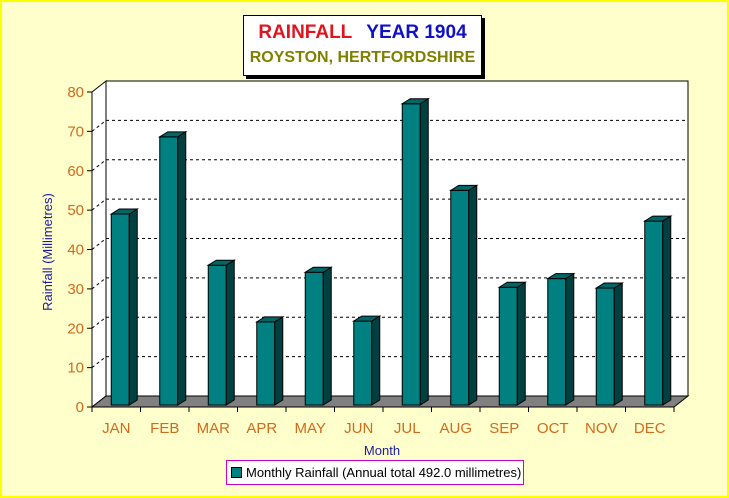  What do you see at coordinates (214, 428) in the screenshot?
I see `x-tick-label: MAR` at bounding box center [214, 428].